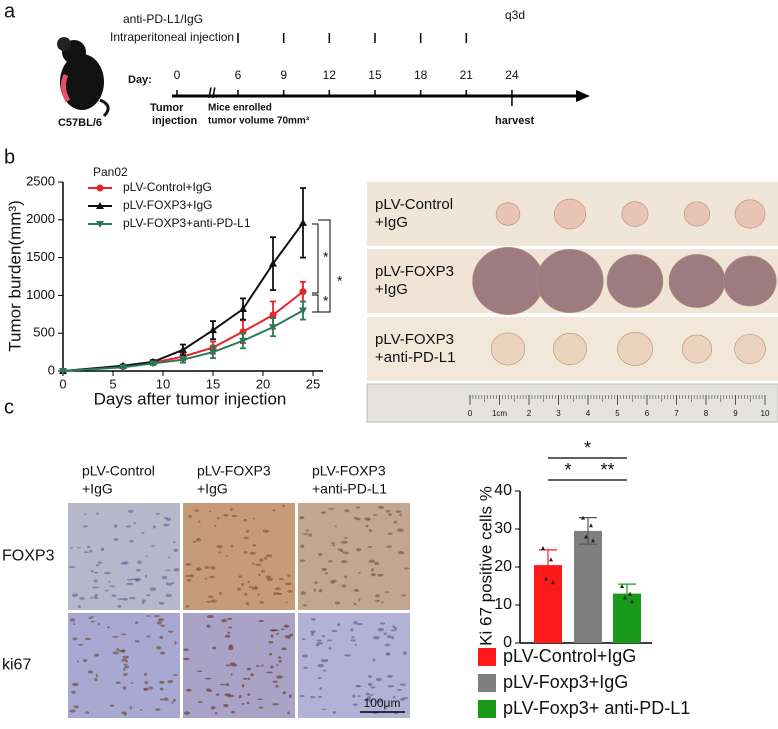 Image resolution: width=778 pixels, height=729 pixels. What do you see at coordinates (238, 75) in the screenshot?
I see `day-tick-label: 6` at bounding box center [238, 75].